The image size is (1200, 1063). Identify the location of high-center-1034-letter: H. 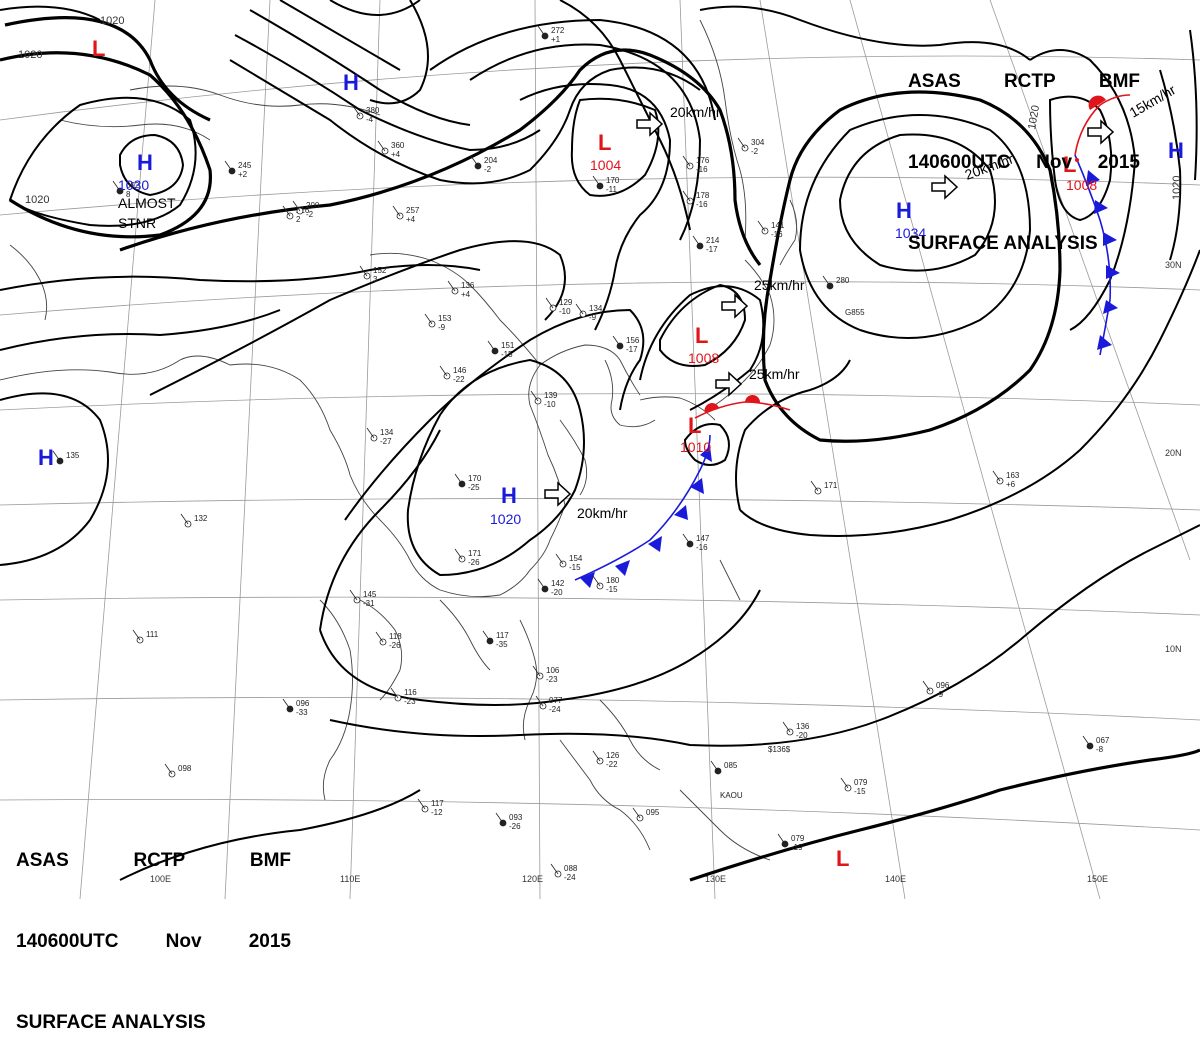
(904, 210).